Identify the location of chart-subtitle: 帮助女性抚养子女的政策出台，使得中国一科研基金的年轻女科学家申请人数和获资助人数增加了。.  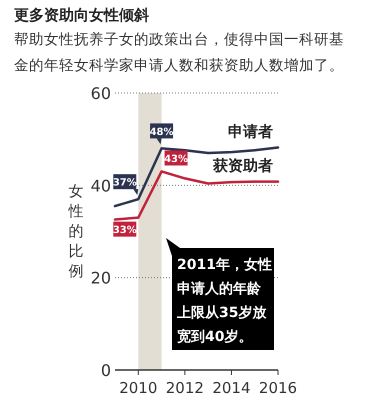
(179, 52).